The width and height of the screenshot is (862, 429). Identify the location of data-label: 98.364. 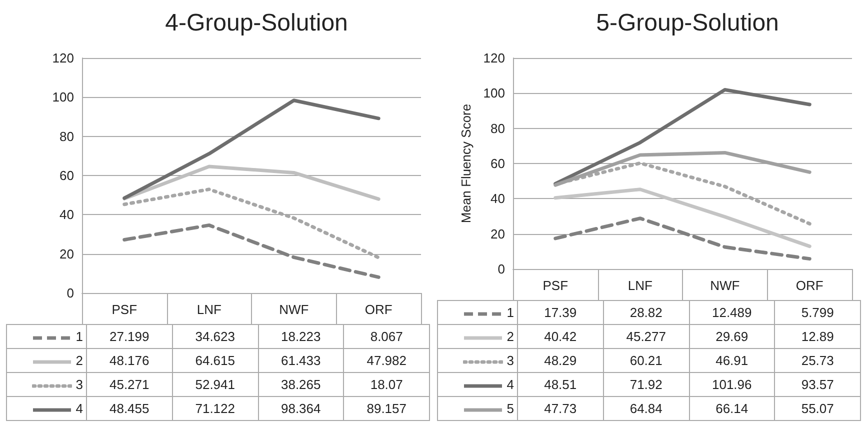
(301, 408).